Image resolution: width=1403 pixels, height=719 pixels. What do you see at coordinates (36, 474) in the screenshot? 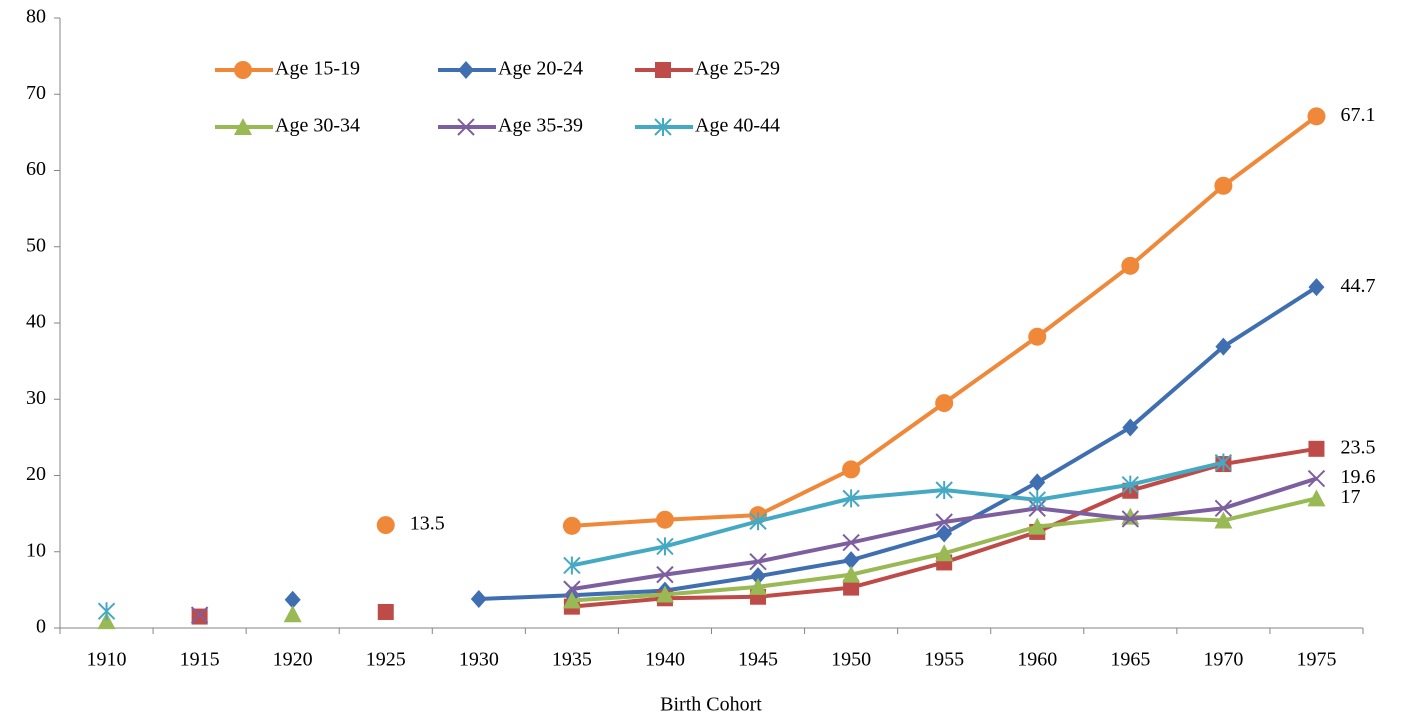
I see `y-tick-label: 20` at bounding box center [36, 474].